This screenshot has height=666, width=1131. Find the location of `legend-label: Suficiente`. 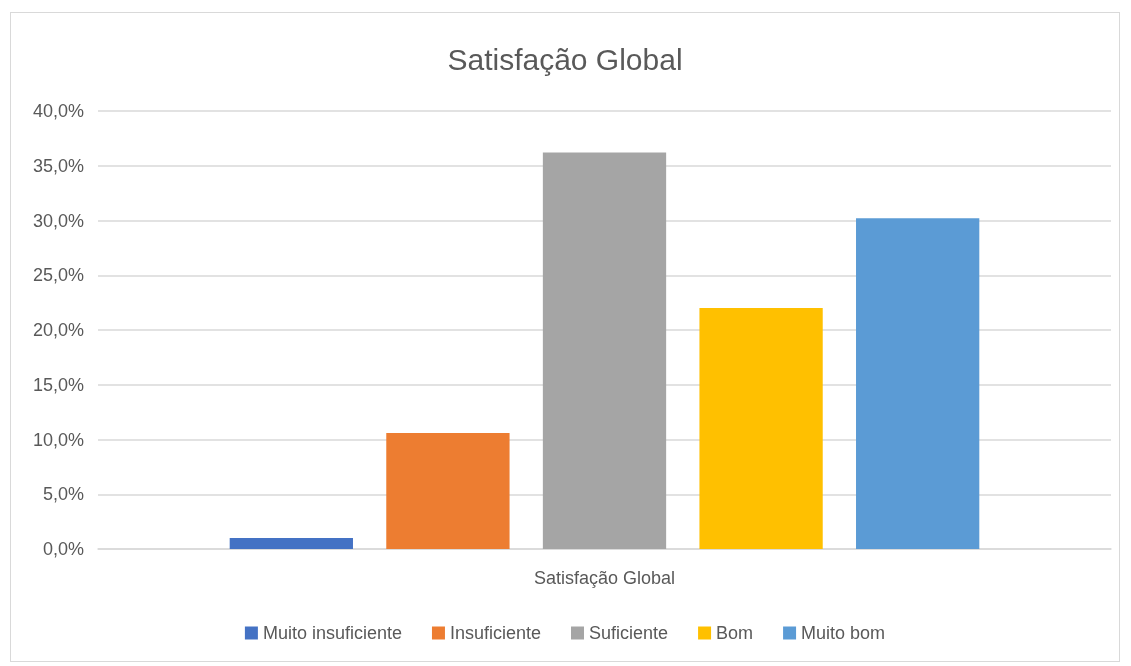

legend-label: Suficiente is located at coordinates (629, 633).